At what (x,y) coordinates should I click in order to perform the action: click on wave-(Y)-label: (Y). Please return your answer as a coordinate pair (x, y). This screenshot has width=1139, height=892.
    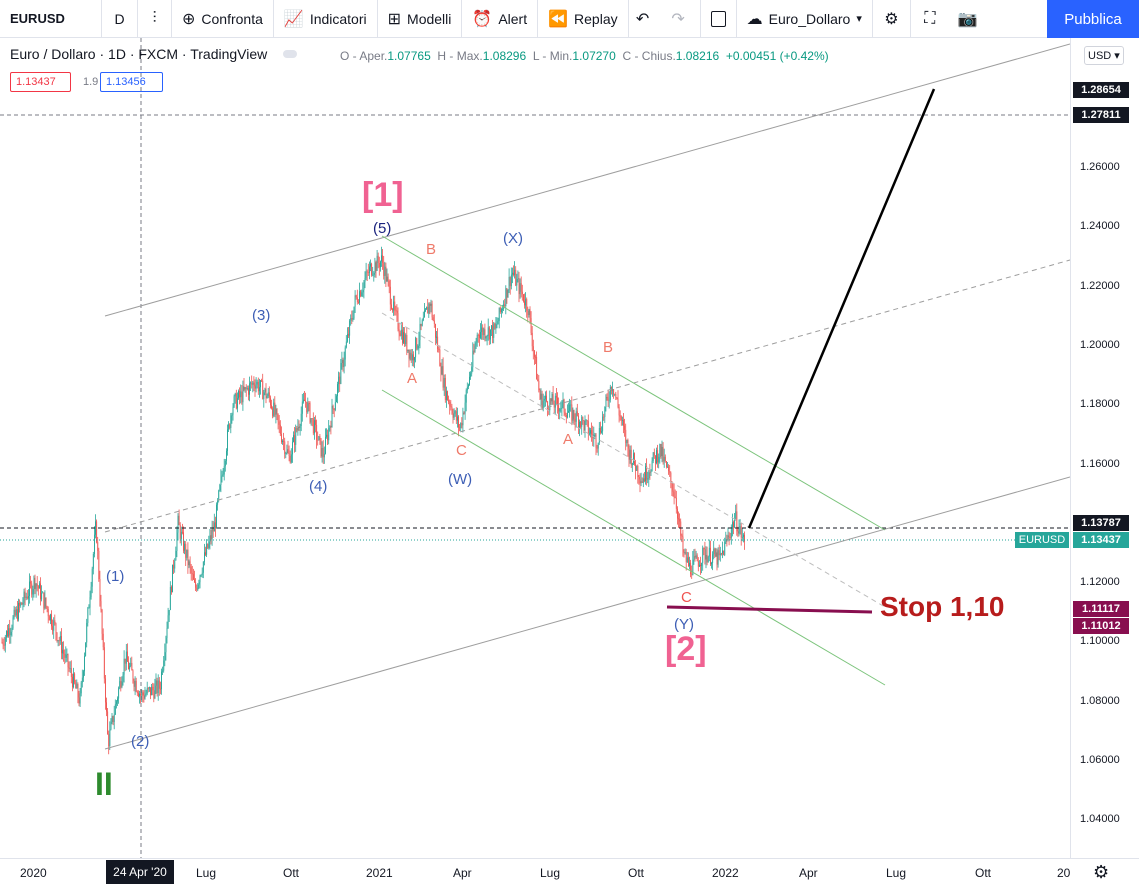
    Looking at the image, I should click on (684, 624).